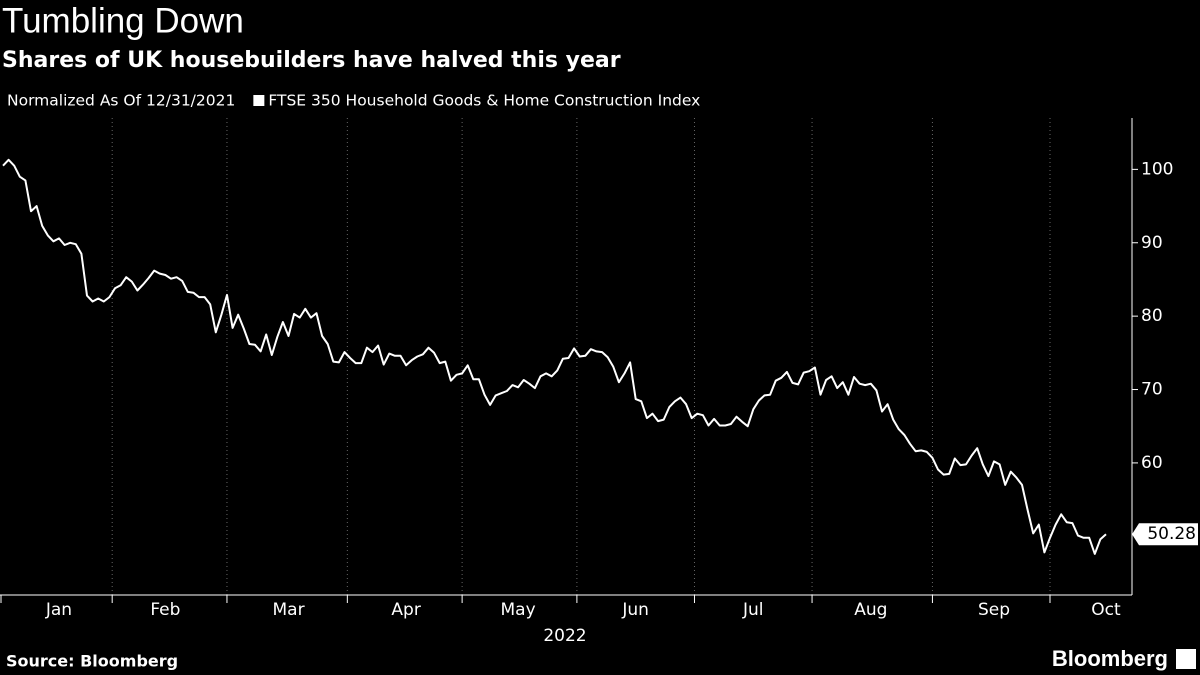 Image resolution: width=1200 pixels, height=675 pixels. I want to click on last-value-box, so click(1165, 534).